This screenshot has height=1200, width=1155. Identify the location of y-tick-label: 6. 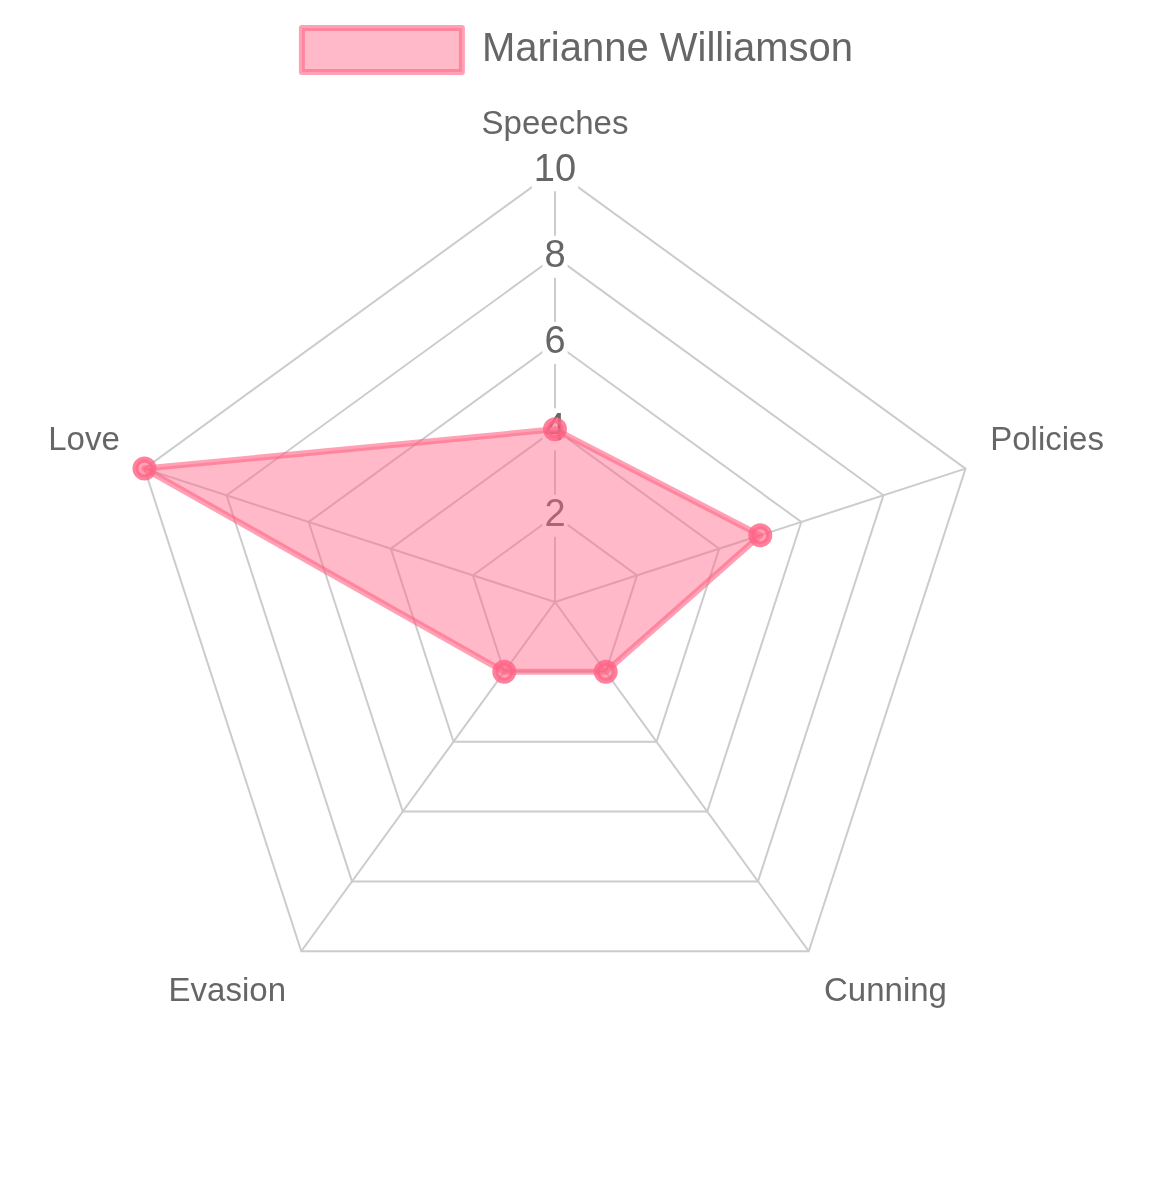
(555, 340).